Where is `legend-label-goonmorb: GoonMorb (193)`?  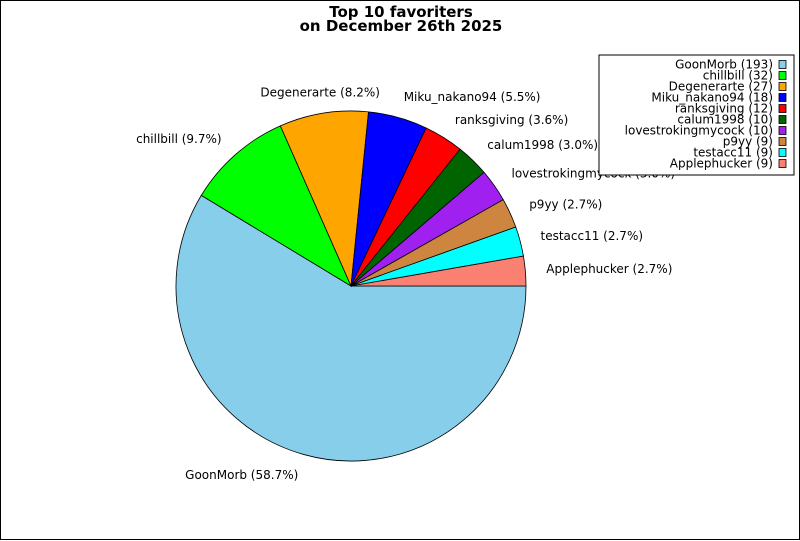 legend-label-goonmorb: GoonMorb (193) is located at coordinates (724, 65).